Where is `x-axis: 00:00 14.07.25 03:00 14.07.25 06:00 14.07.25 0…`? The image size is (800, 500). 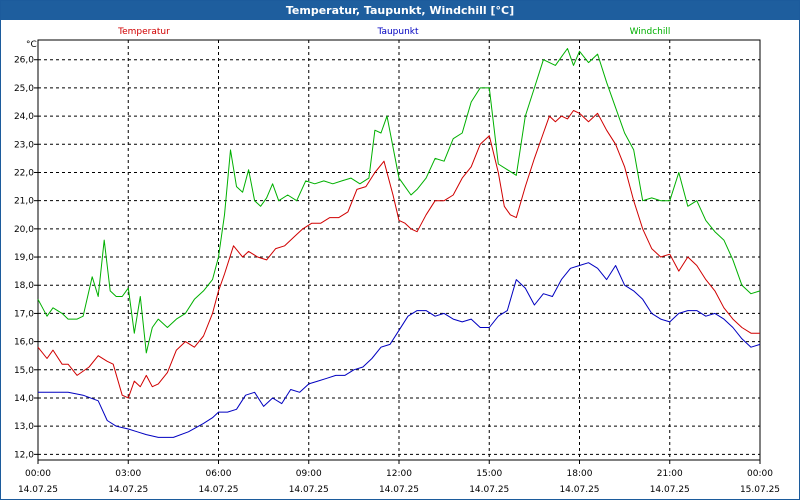
x-axis: 00:00 14.07.25 03:00 14.07.25 06:00 14.07.25 0… is located at coordinates (399, 477).